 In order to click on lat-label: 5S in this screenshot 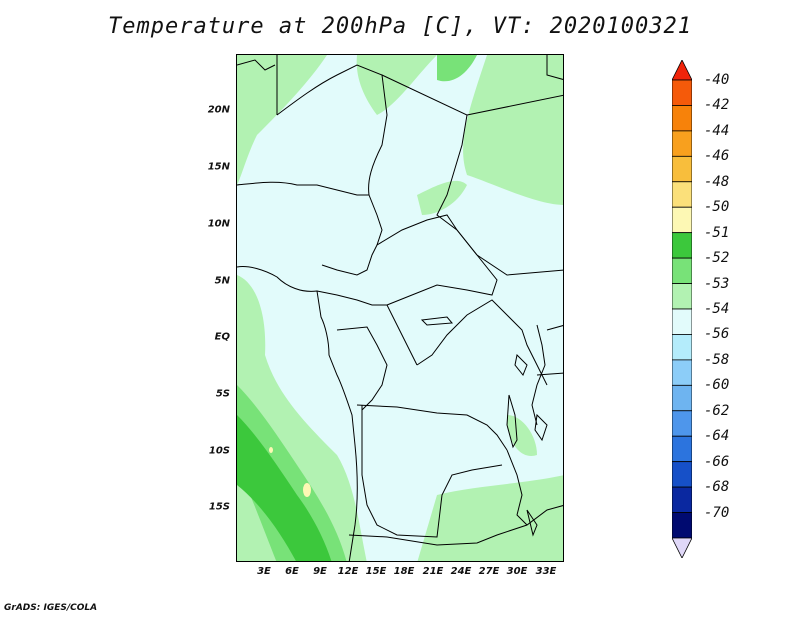, I will do `click(222, 394)`.